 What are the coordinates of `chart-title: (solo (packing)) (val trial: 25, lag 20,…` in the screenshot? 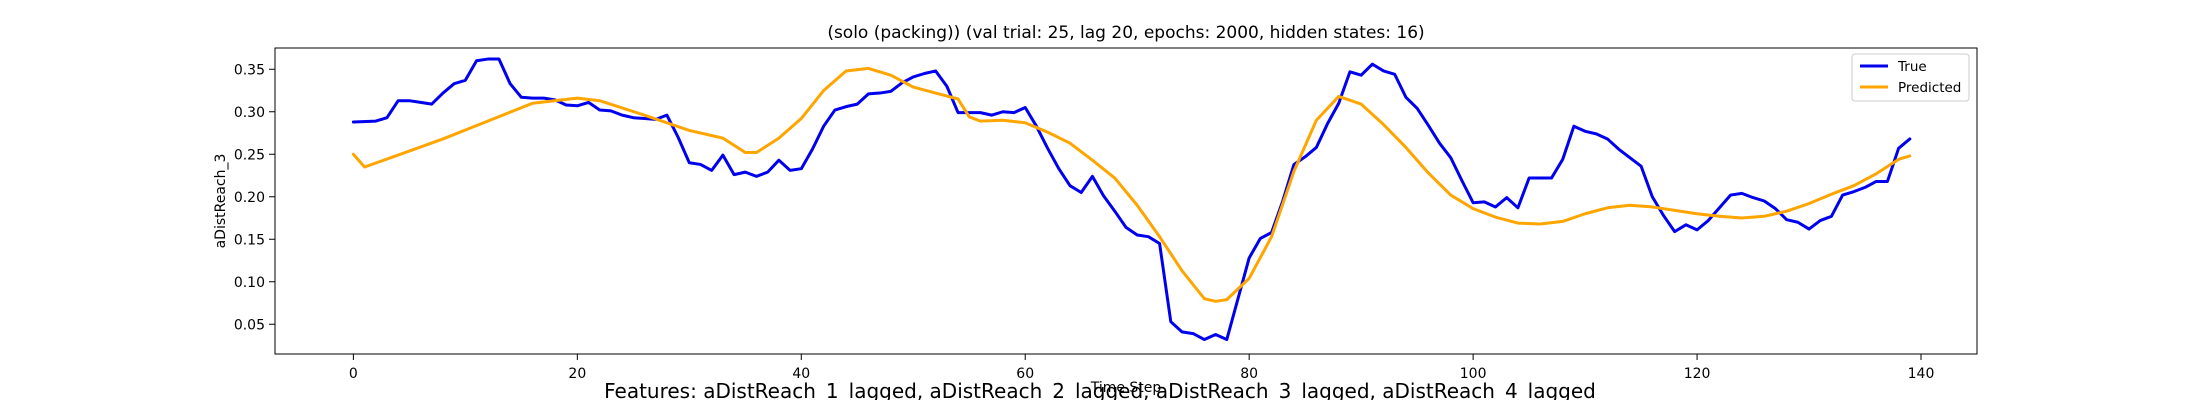 It's located at (1125, 33).